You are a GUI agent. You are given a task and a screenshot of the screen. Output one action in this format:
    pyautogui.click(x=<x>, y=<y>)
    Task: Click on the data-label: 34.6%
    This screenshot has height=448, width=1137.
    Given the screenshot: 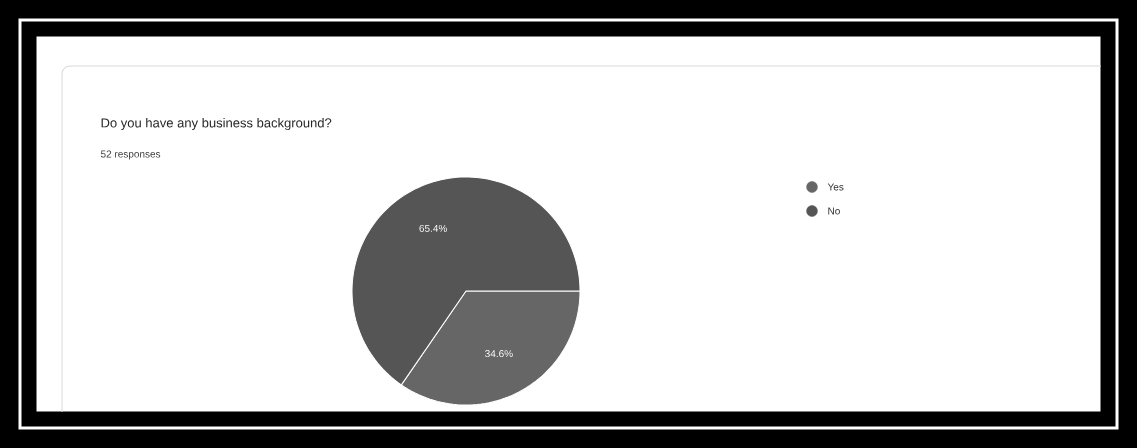 What is the action you would take?
    pyautogui.click(x=499, y=354)
    